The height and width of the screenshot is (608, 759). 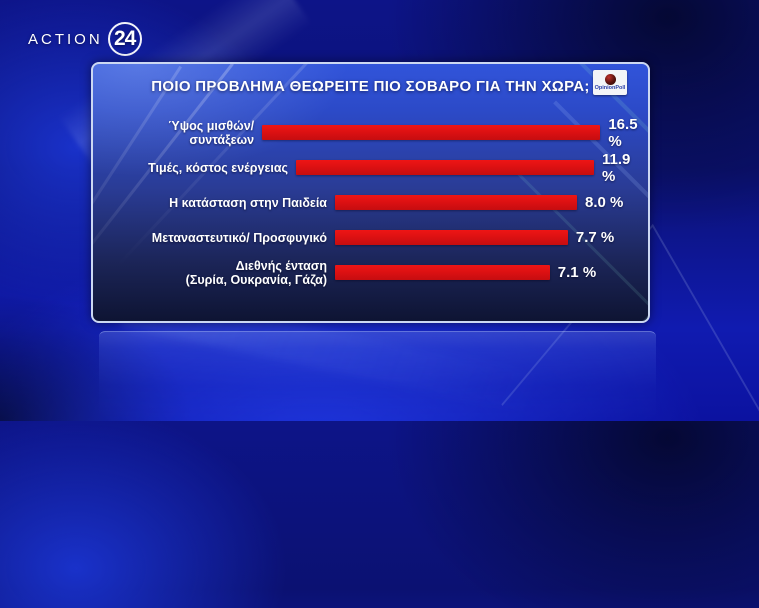 I want to click on category-label: Διεθνής ένταση (Συρία, Ουκρανία, Γάζα), so click(x=256, y=272).